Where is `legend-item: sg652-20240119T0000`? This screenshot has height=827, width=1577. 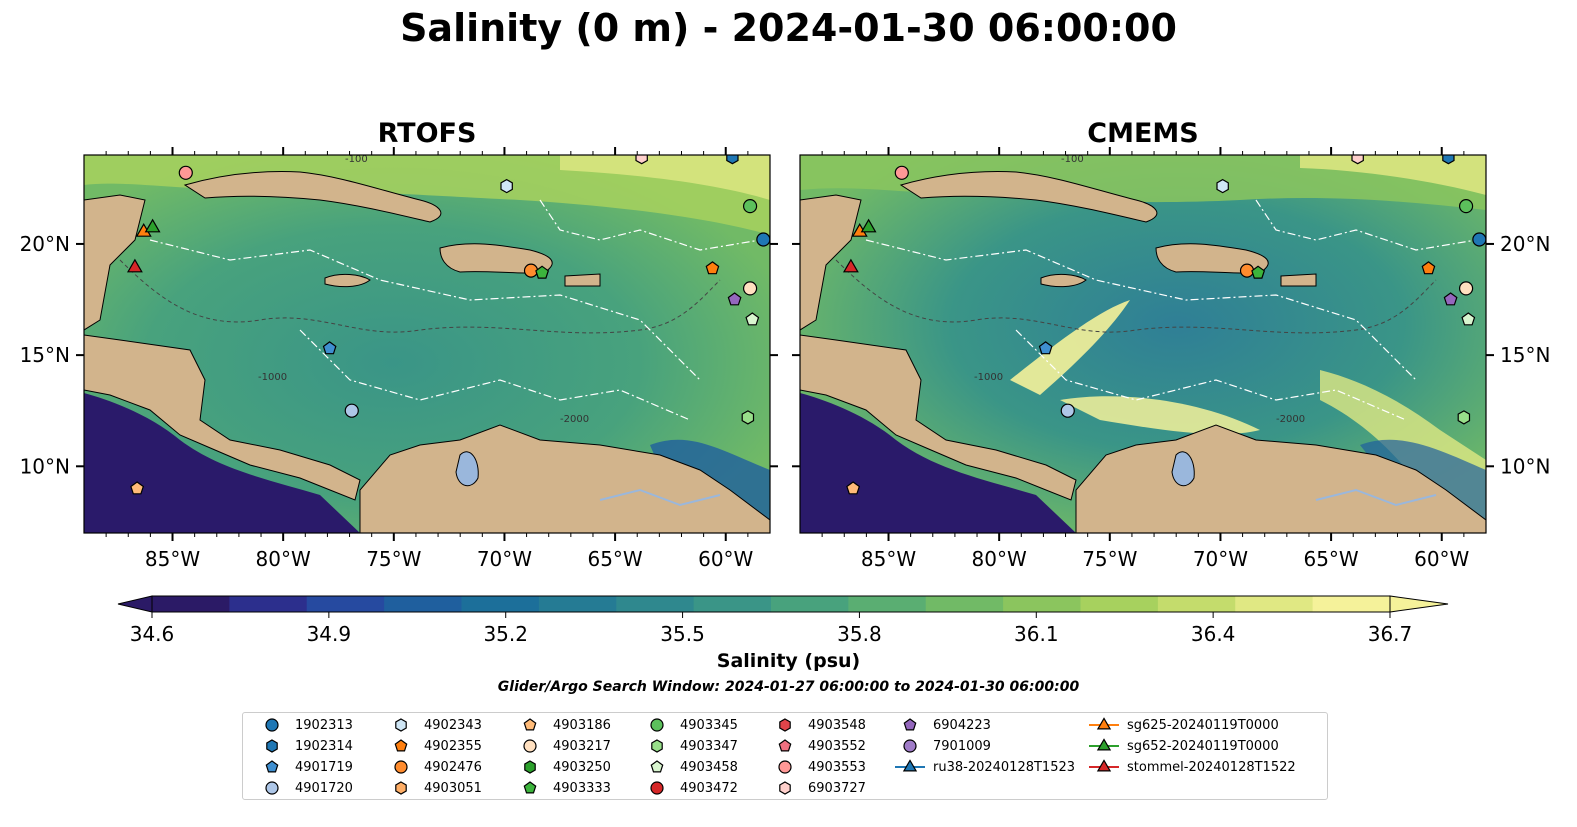 legend-item: sg652-20240119T0000 is located at coordinates (1183, 746).